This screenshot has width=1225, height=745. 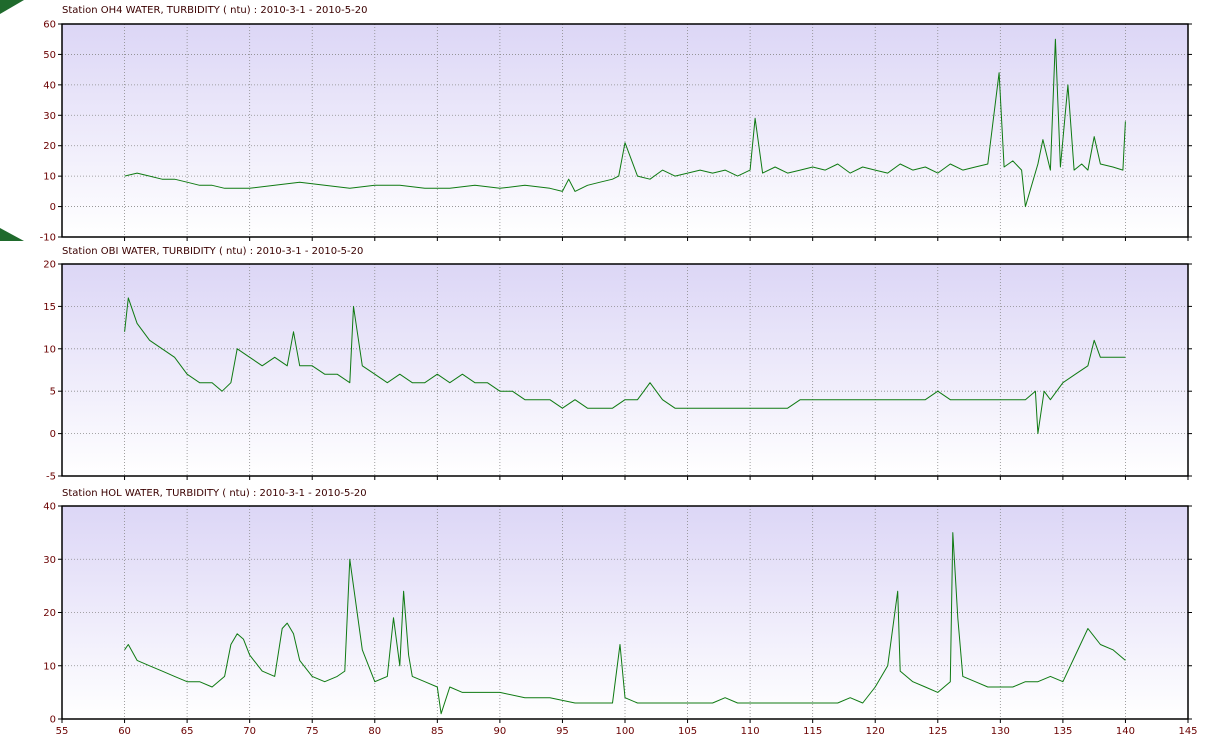 What do you see at coordinates (812, 731) in the screenshot?
I see `x-tick-label: 115` at bounding box center [812, 731].